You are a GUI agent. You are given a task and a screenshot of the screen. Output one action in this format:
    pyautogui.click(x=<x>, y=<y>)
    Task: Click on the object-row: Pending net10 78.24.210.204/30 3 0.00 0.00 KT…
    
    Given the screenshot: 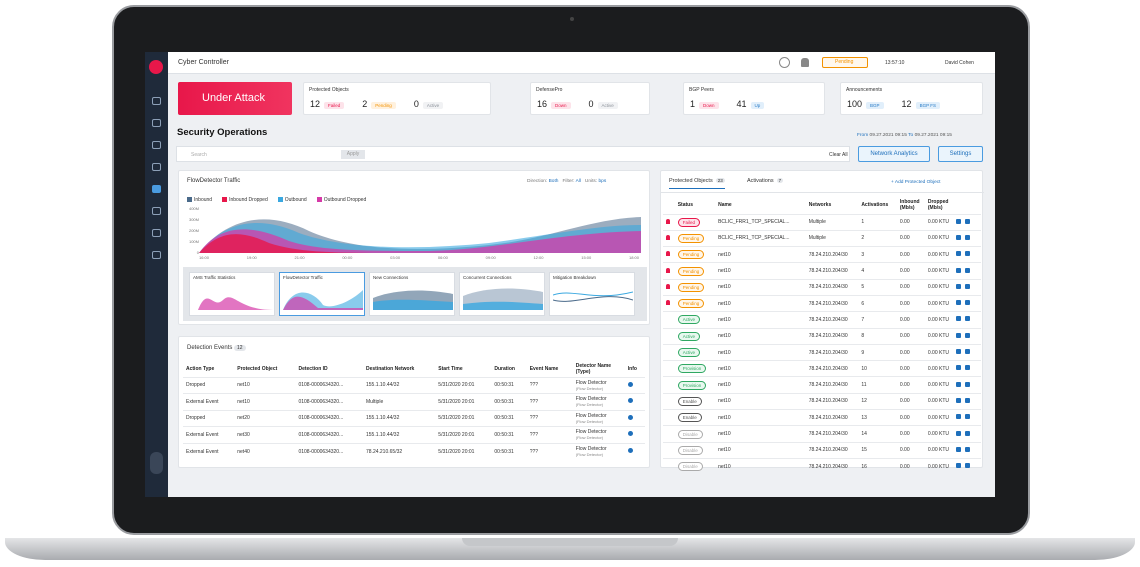 What is the action you would take?
    pyautogui.click(x=822, y=254)
    